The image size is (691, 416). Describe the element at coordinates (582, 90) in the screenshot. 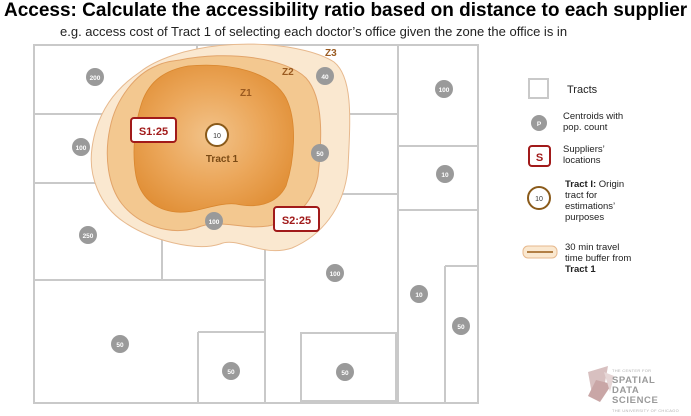

I see `legend-tracts-label: Tracts` at that location.